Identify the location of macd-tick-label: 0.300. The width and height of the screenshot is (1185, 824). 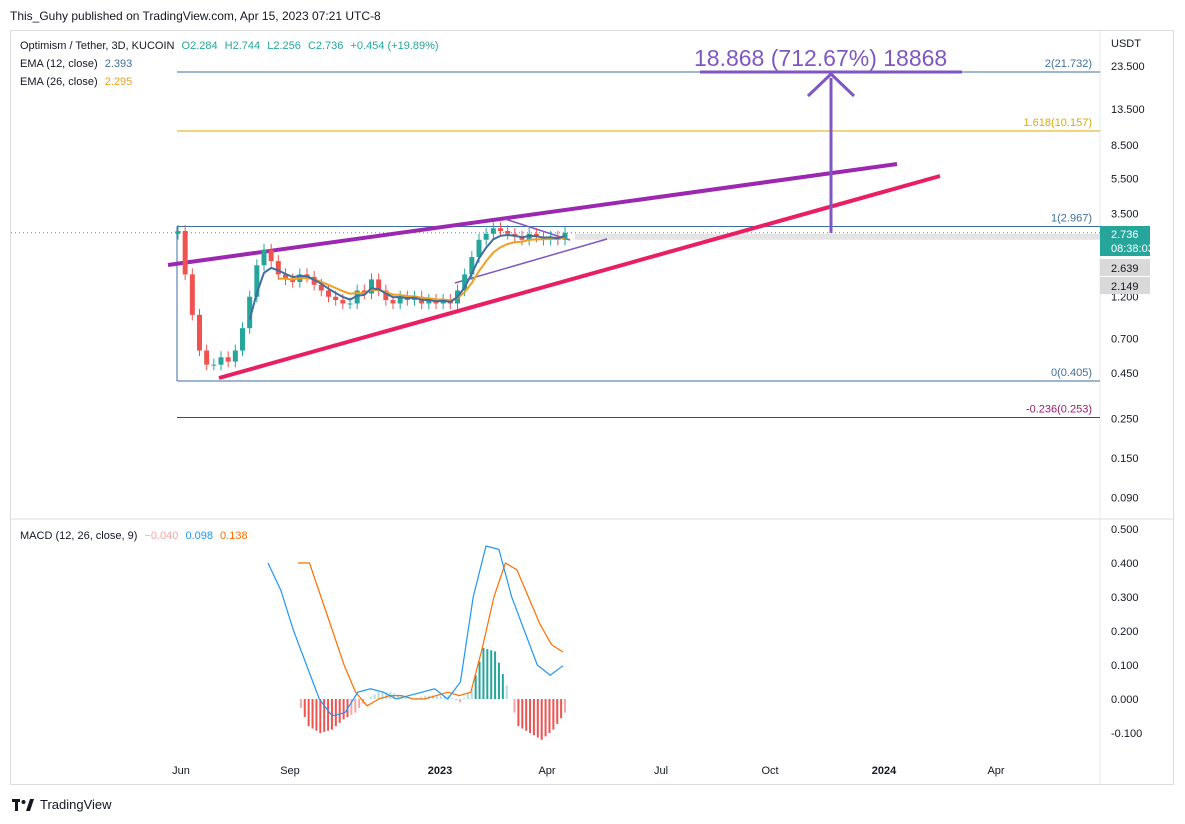
(1125, 598).